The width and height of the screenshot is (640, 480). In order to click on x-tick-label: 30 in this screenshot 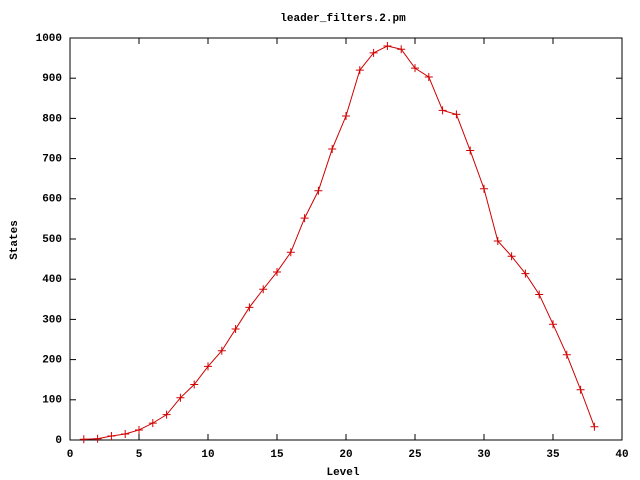, I will do `click(483, 455)`.